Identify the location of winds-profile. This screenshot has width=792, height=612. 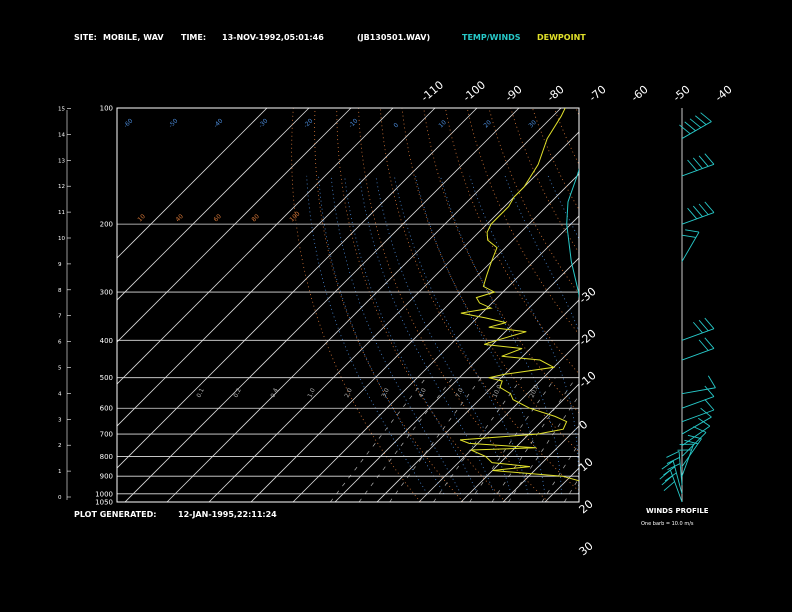
(687, 305).